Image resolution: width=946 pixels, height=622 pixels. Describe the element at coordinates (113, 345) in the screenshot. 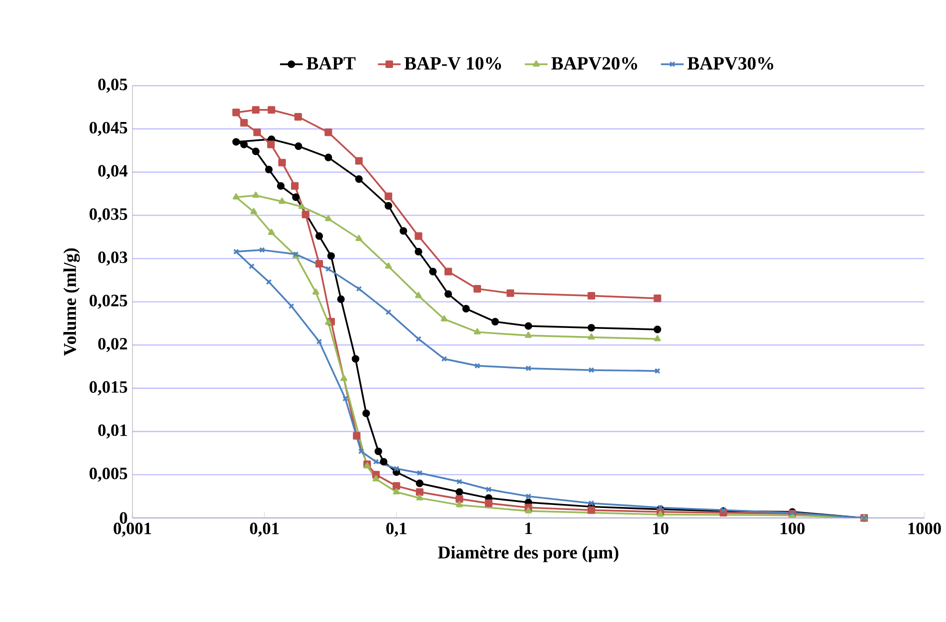

I see `y-tick-label: 0,02` at that location.